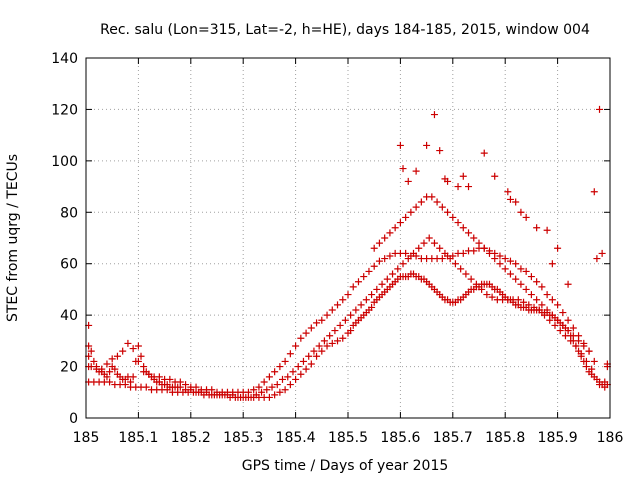  I want to click on y-tick-label: 140, so click(64, 59).